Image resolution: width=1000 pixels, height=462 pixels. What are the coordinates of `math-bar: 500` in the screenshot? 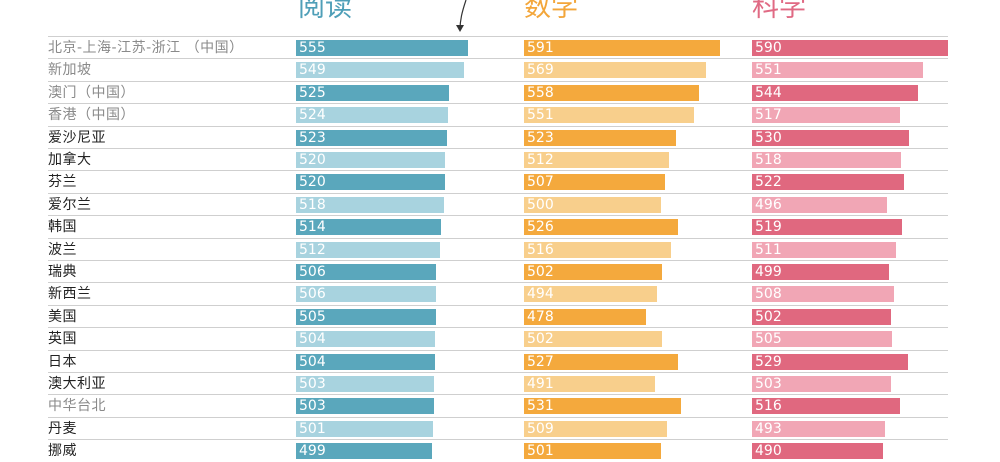 It's located at (592, 204).